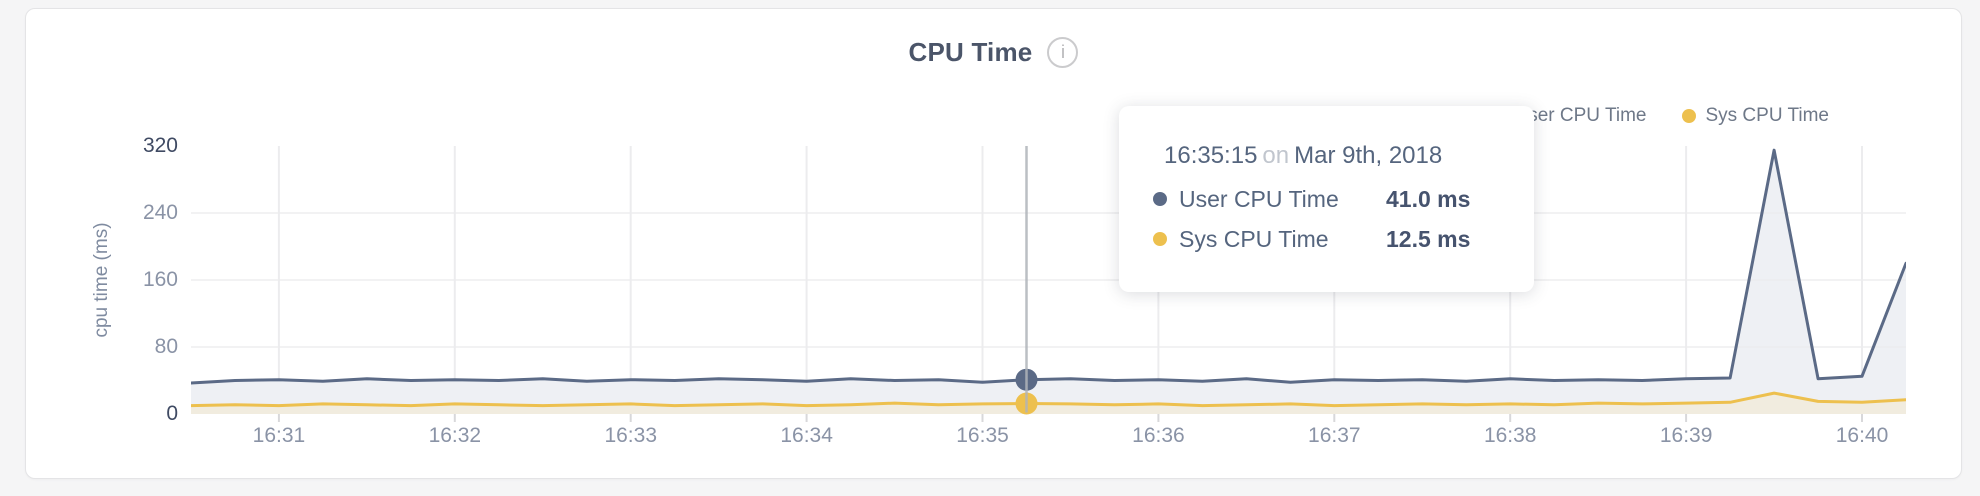 The height and width of the screenshot is (496, 1980). I want to click on legend-label: User CPU Time, so click(1580, 115).